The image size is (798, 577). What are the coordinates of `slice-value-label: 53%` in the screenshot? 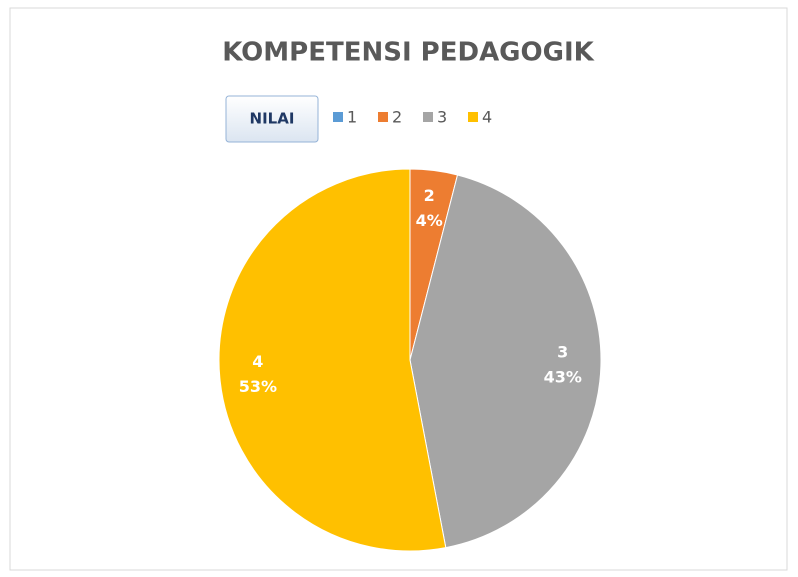 It's located at (258, 386).